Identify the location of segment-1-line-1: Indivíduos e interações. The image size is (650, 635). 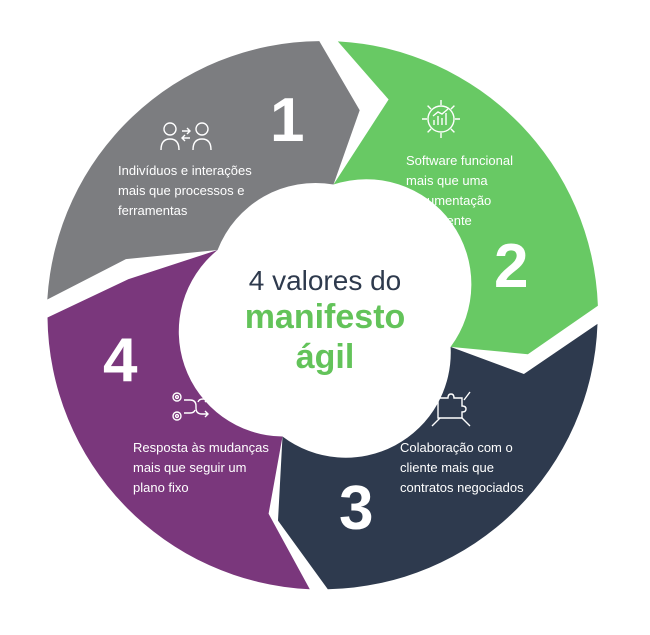
(185, 170).